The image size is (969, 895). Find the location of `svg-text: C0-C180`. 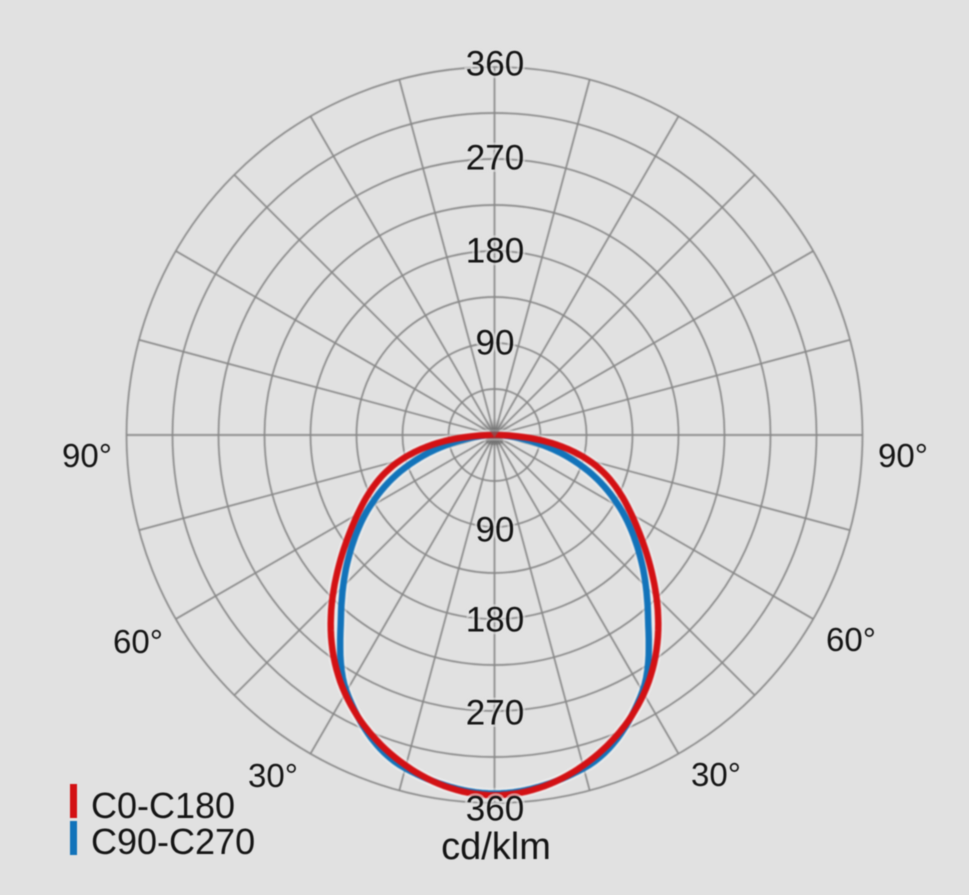

svg-text: C0-C180 is located at coordinates (163, 805).